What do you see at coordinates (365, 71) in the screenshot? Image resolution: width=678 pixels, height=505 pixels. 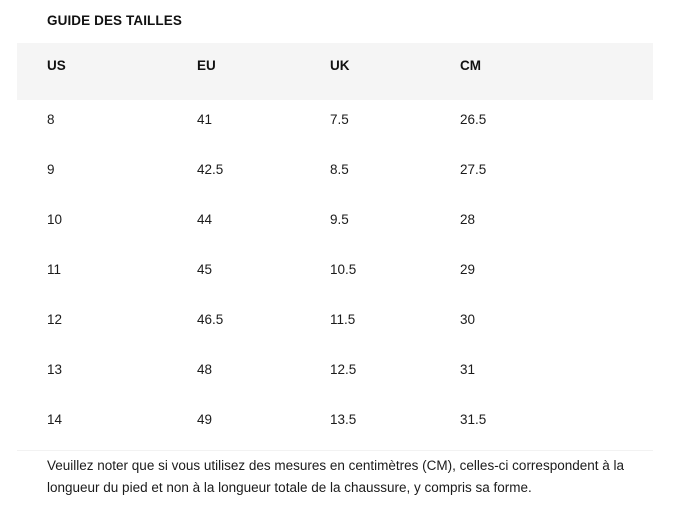 I see `column-header-uk: UK` at bounding box center [365, 71].